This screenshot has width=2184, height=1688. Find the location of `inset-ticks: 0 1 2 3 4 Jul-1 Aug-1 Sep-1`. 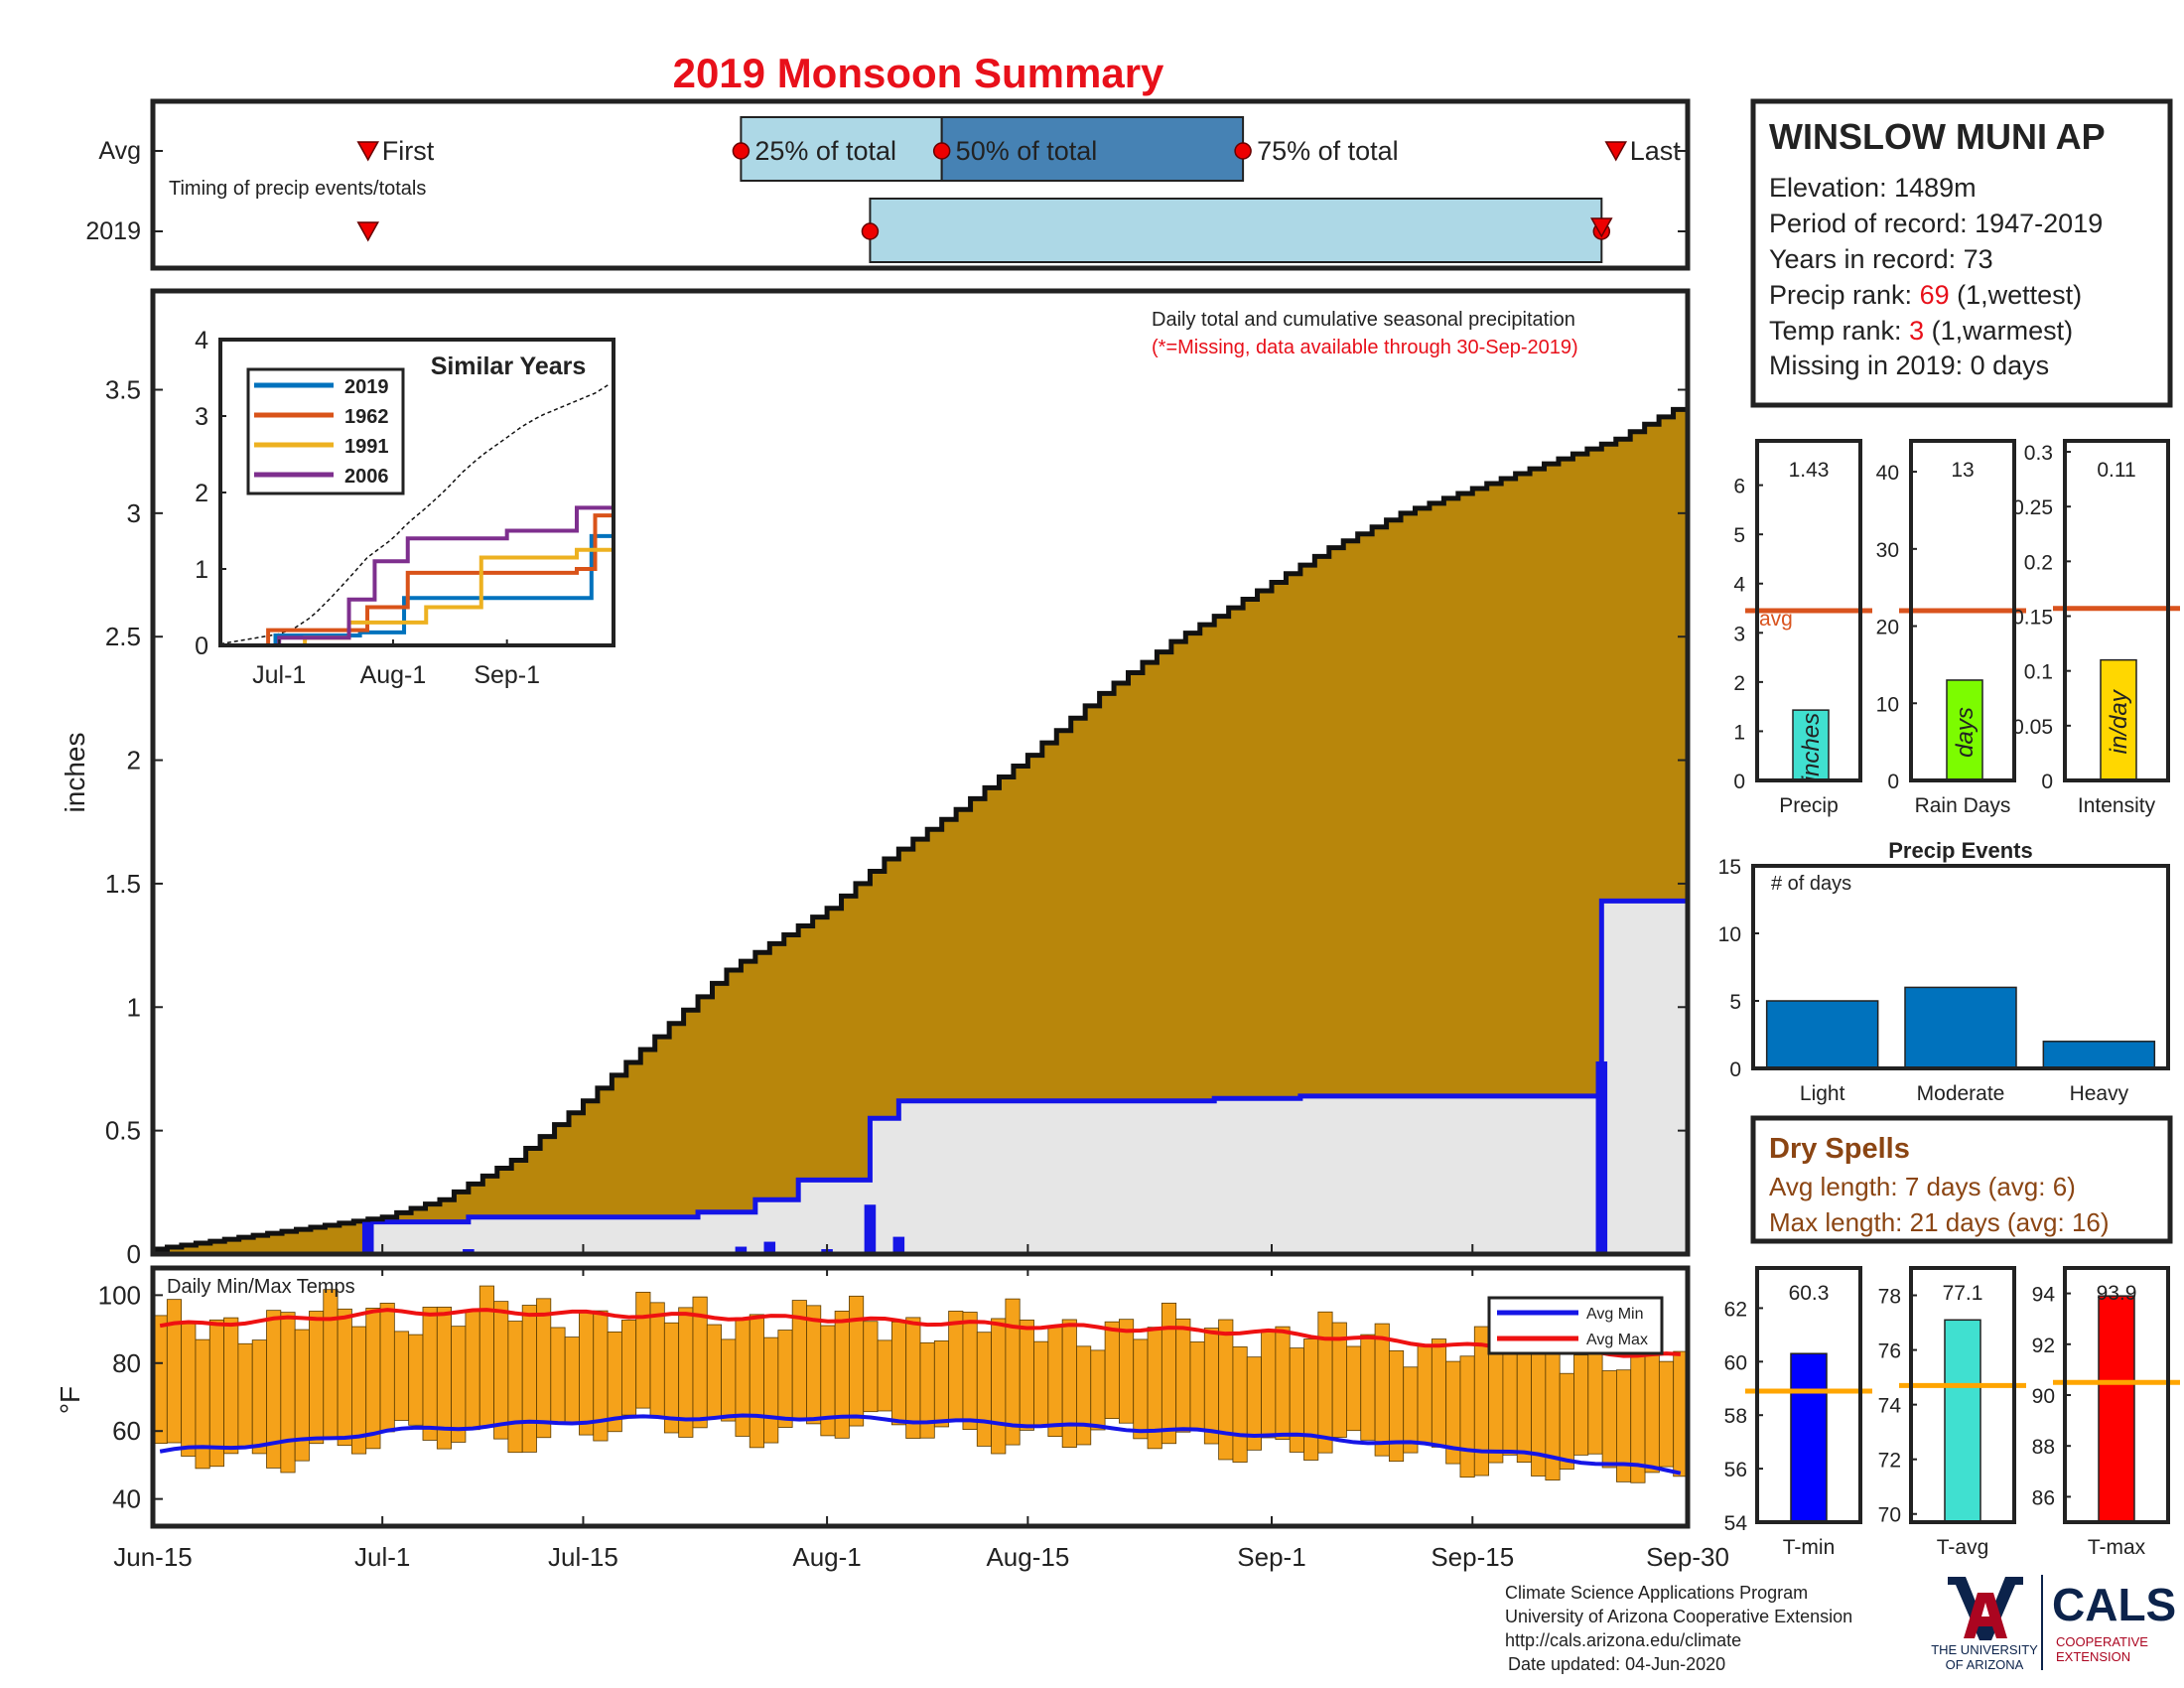

inset-ticks: 0 1 2 3 4 Jul-1 Aug-1 Sep-1 is located at coordinates (367, 508).